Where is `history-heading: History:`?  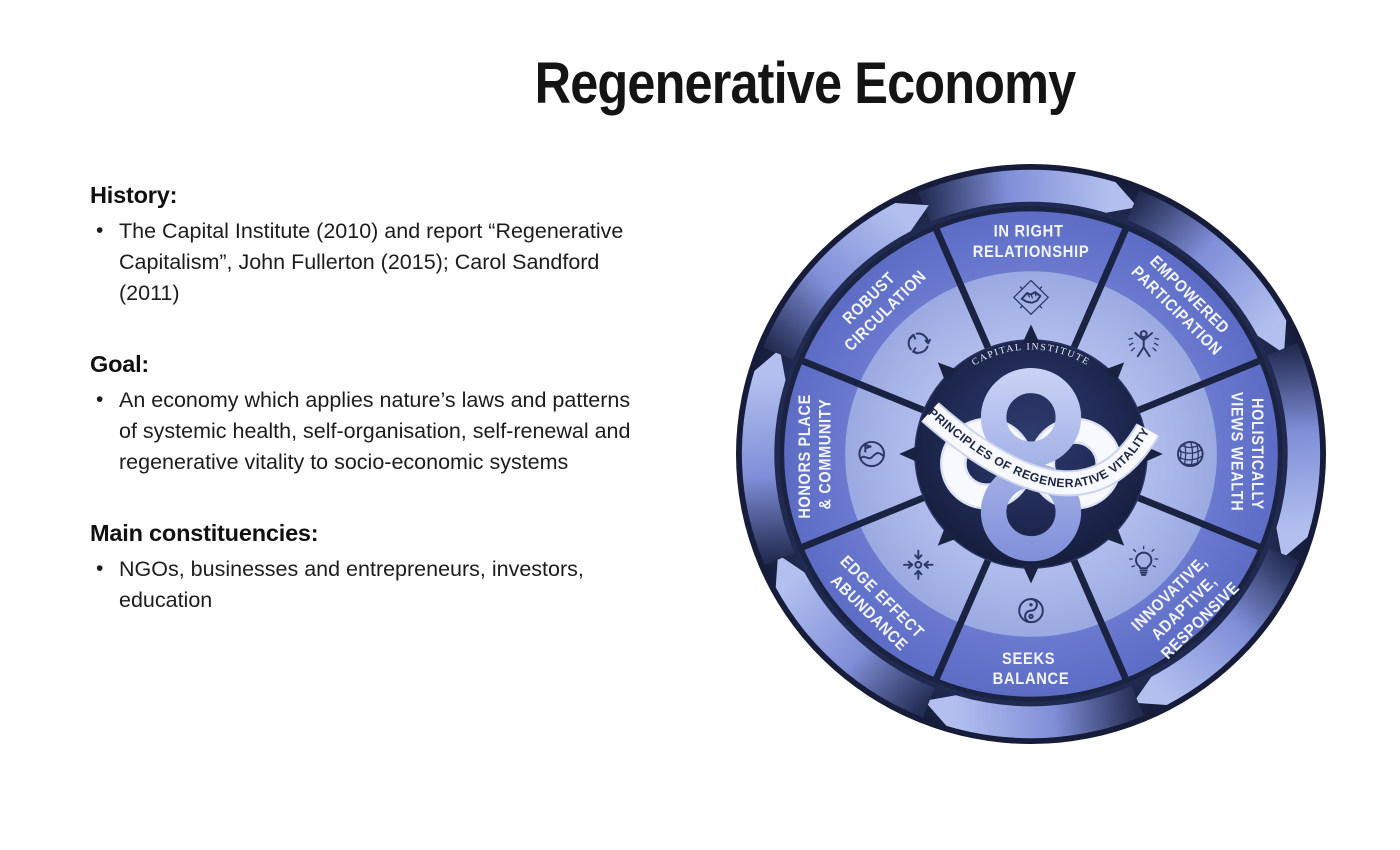 history-heading: History: is located at coordinates (134, 195).